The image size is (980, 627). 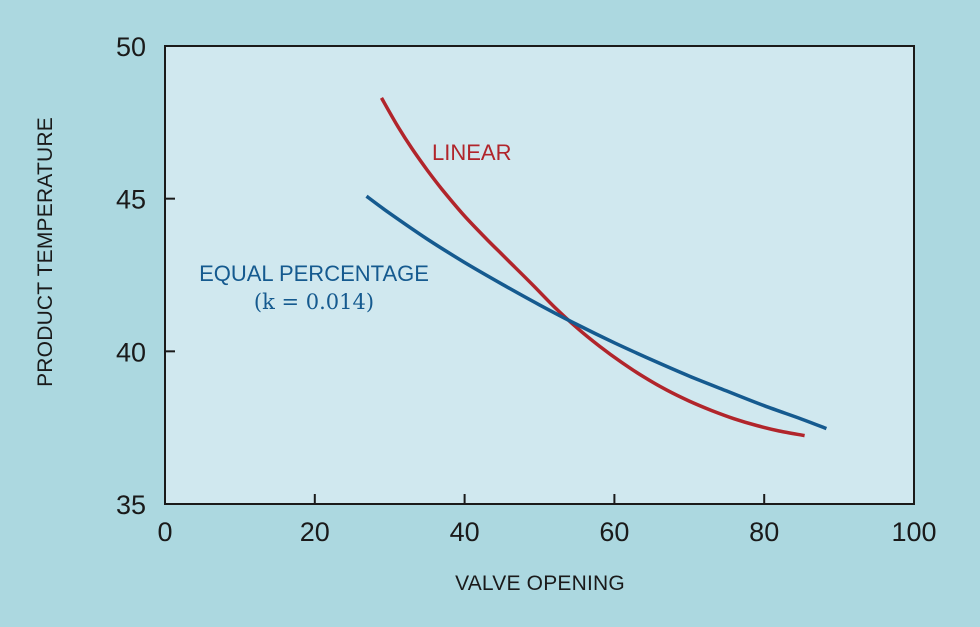 What do you see at coordinates (314, 273) in the screenshot?
I see `series-label-equal-percentage: EQUAL PERCENTAGE` at bounding box center [314, 273].